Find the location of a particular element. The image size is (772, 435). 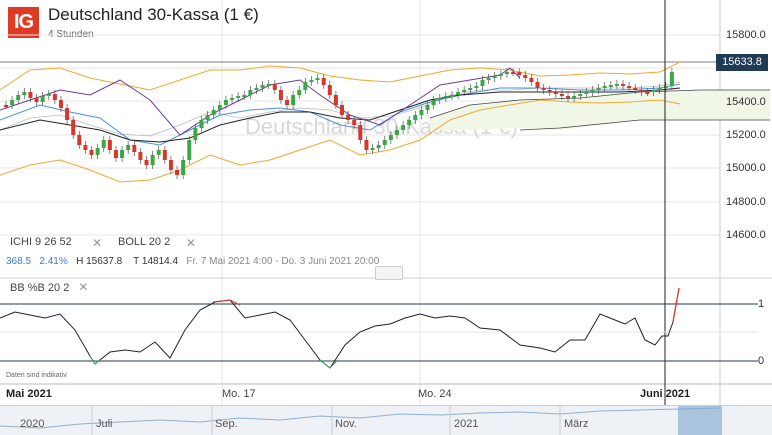

navigator-label: März is located at coordinates (576, 424).